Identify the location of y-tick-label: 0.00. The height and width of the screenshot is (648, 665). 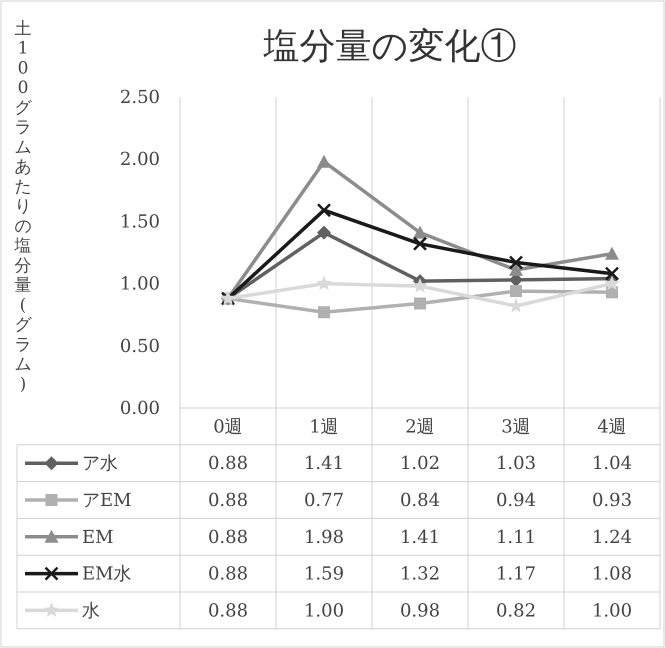
(140, 408).